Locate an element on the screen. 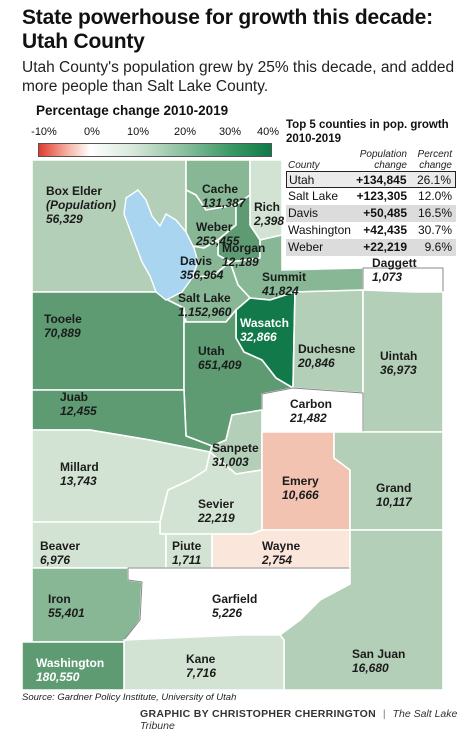 Image resolution: width=474 pixels, height=732 pixels. row-change: +123,305 is located at coordinates (381, 196).